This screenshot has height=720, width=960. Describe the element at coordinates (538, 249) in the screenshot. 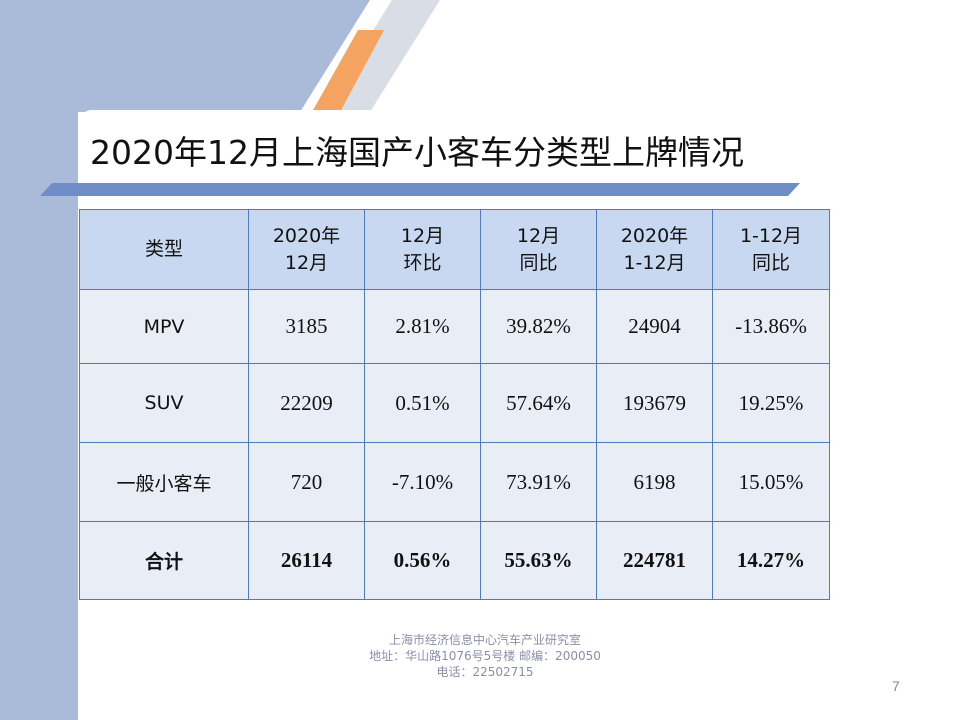

I see `header-dec-yoy: 12月 同比` at that location.